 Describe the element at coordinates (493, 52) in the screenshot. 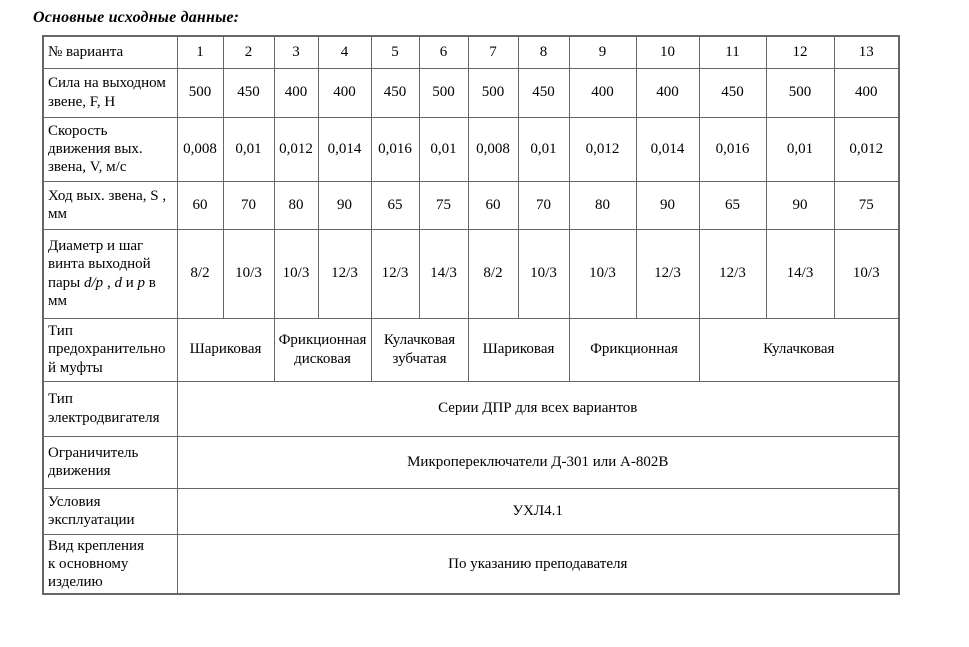

I see `value-cell: 7` at that location.